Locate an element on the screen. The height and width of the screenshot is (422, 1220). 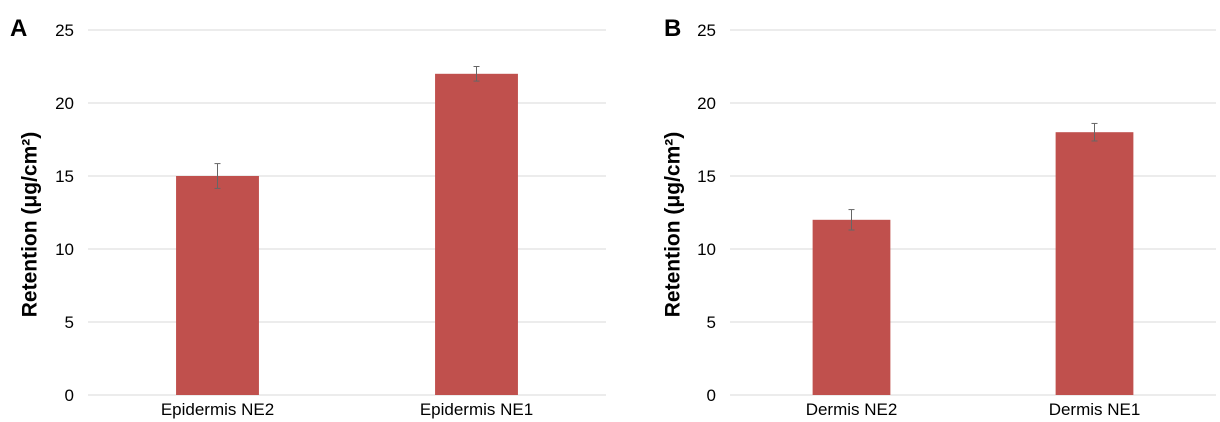
x-tick-label: Epidermis NE2 is located at coordinates (217, 409).